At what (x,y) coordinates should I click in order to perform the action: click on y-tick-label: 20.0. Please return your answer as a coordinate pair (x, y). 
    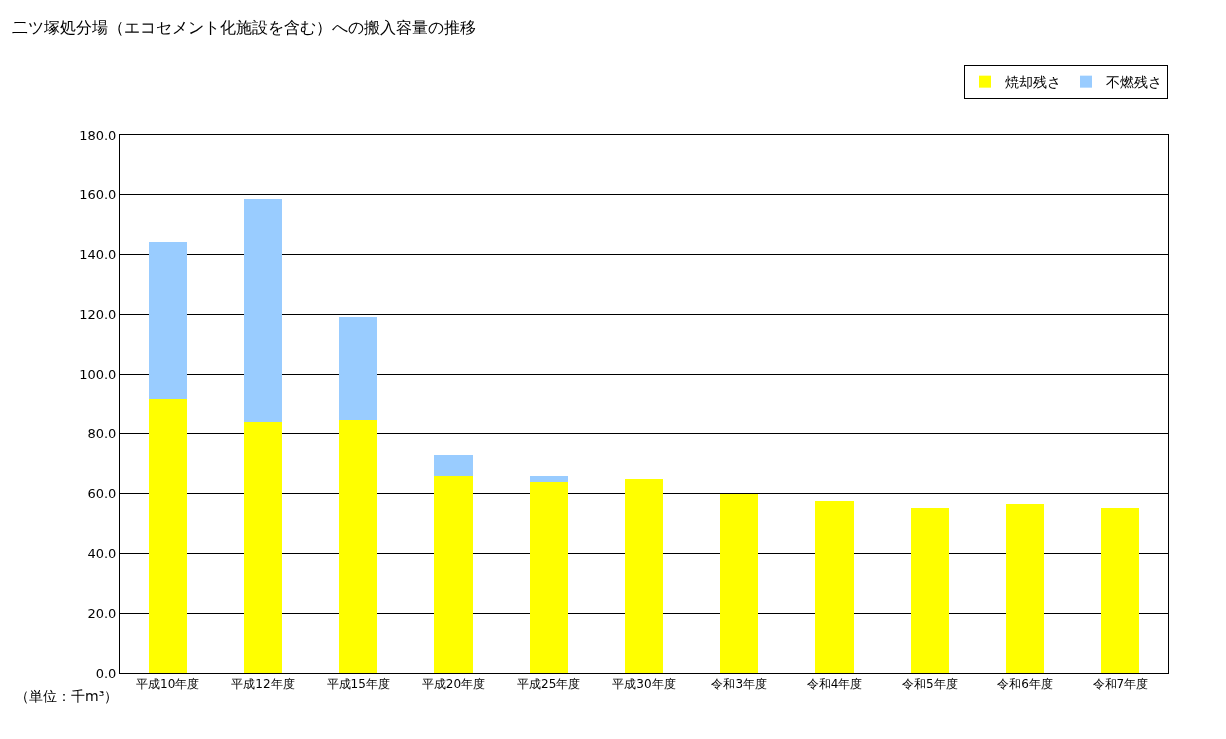
    Looking at the image, I should click on (102, 613).